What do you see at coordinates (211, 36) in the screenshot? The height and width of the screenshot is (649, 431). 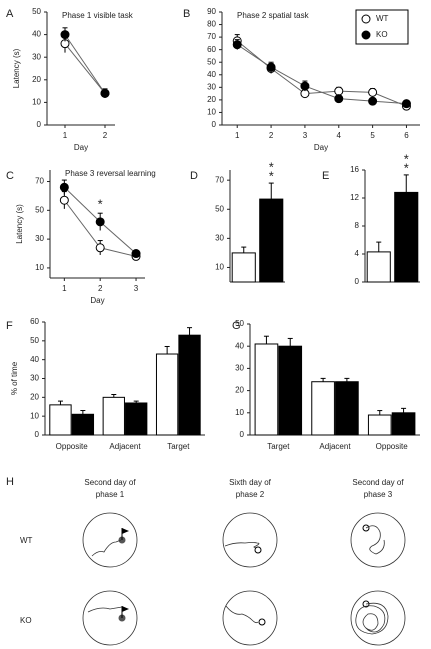 I see `y-tick-label: 70` at bounding box center [211, 36].